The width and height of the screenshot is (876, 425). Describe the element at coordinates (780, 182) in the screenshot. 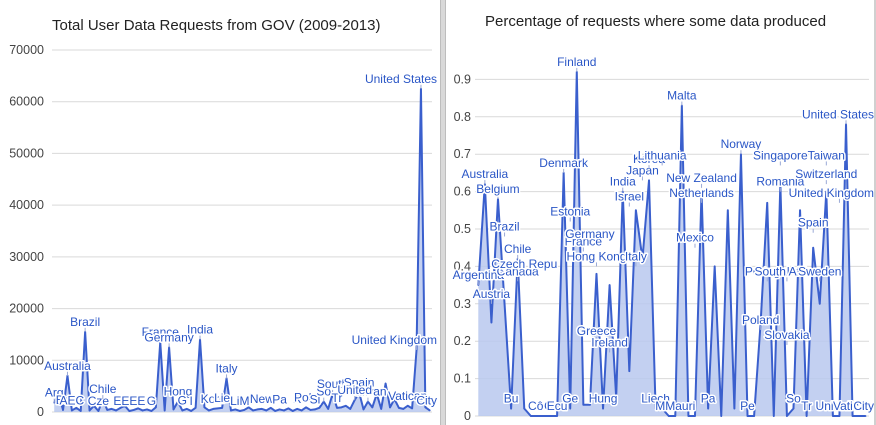

I see `data-label: Romania` at that location.